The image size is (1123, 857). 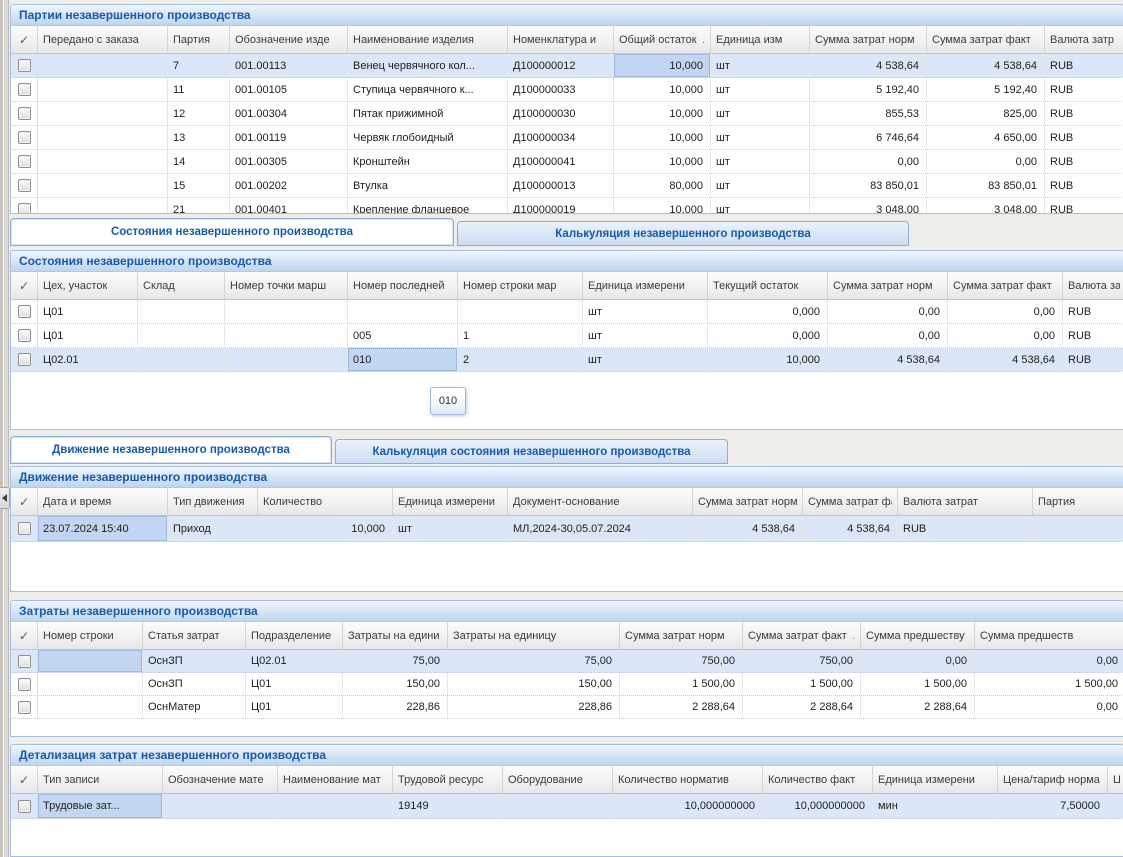 What do you see at coordinates (428, 137) in the screenshot?
I see `grid-cell: Червяк глобоидный` at bounding box center [428, 137].